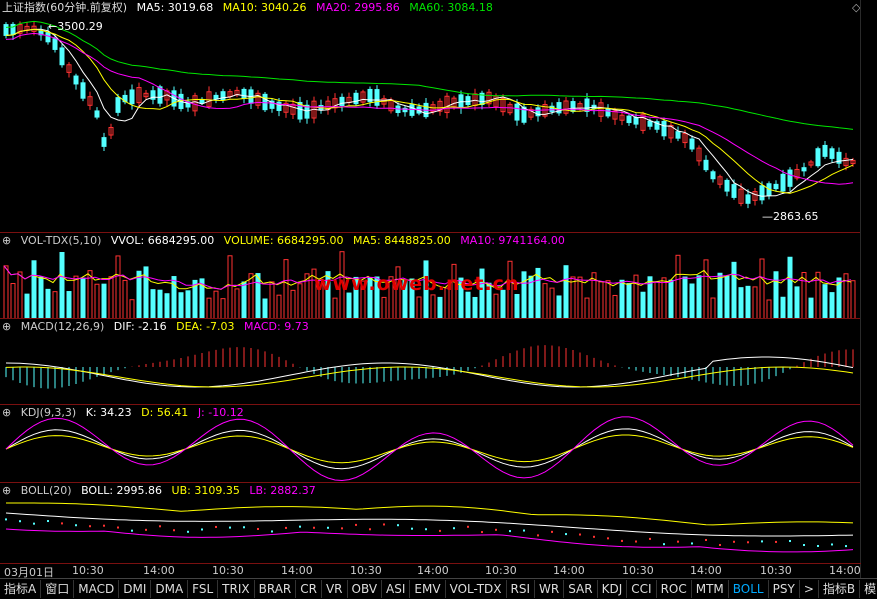 The width and height of the screenshot is (877, 599). What do you see at coordinates (309, 589) in the screenshot?
I see `tab-8: CR` at bounding box center [309, 589].